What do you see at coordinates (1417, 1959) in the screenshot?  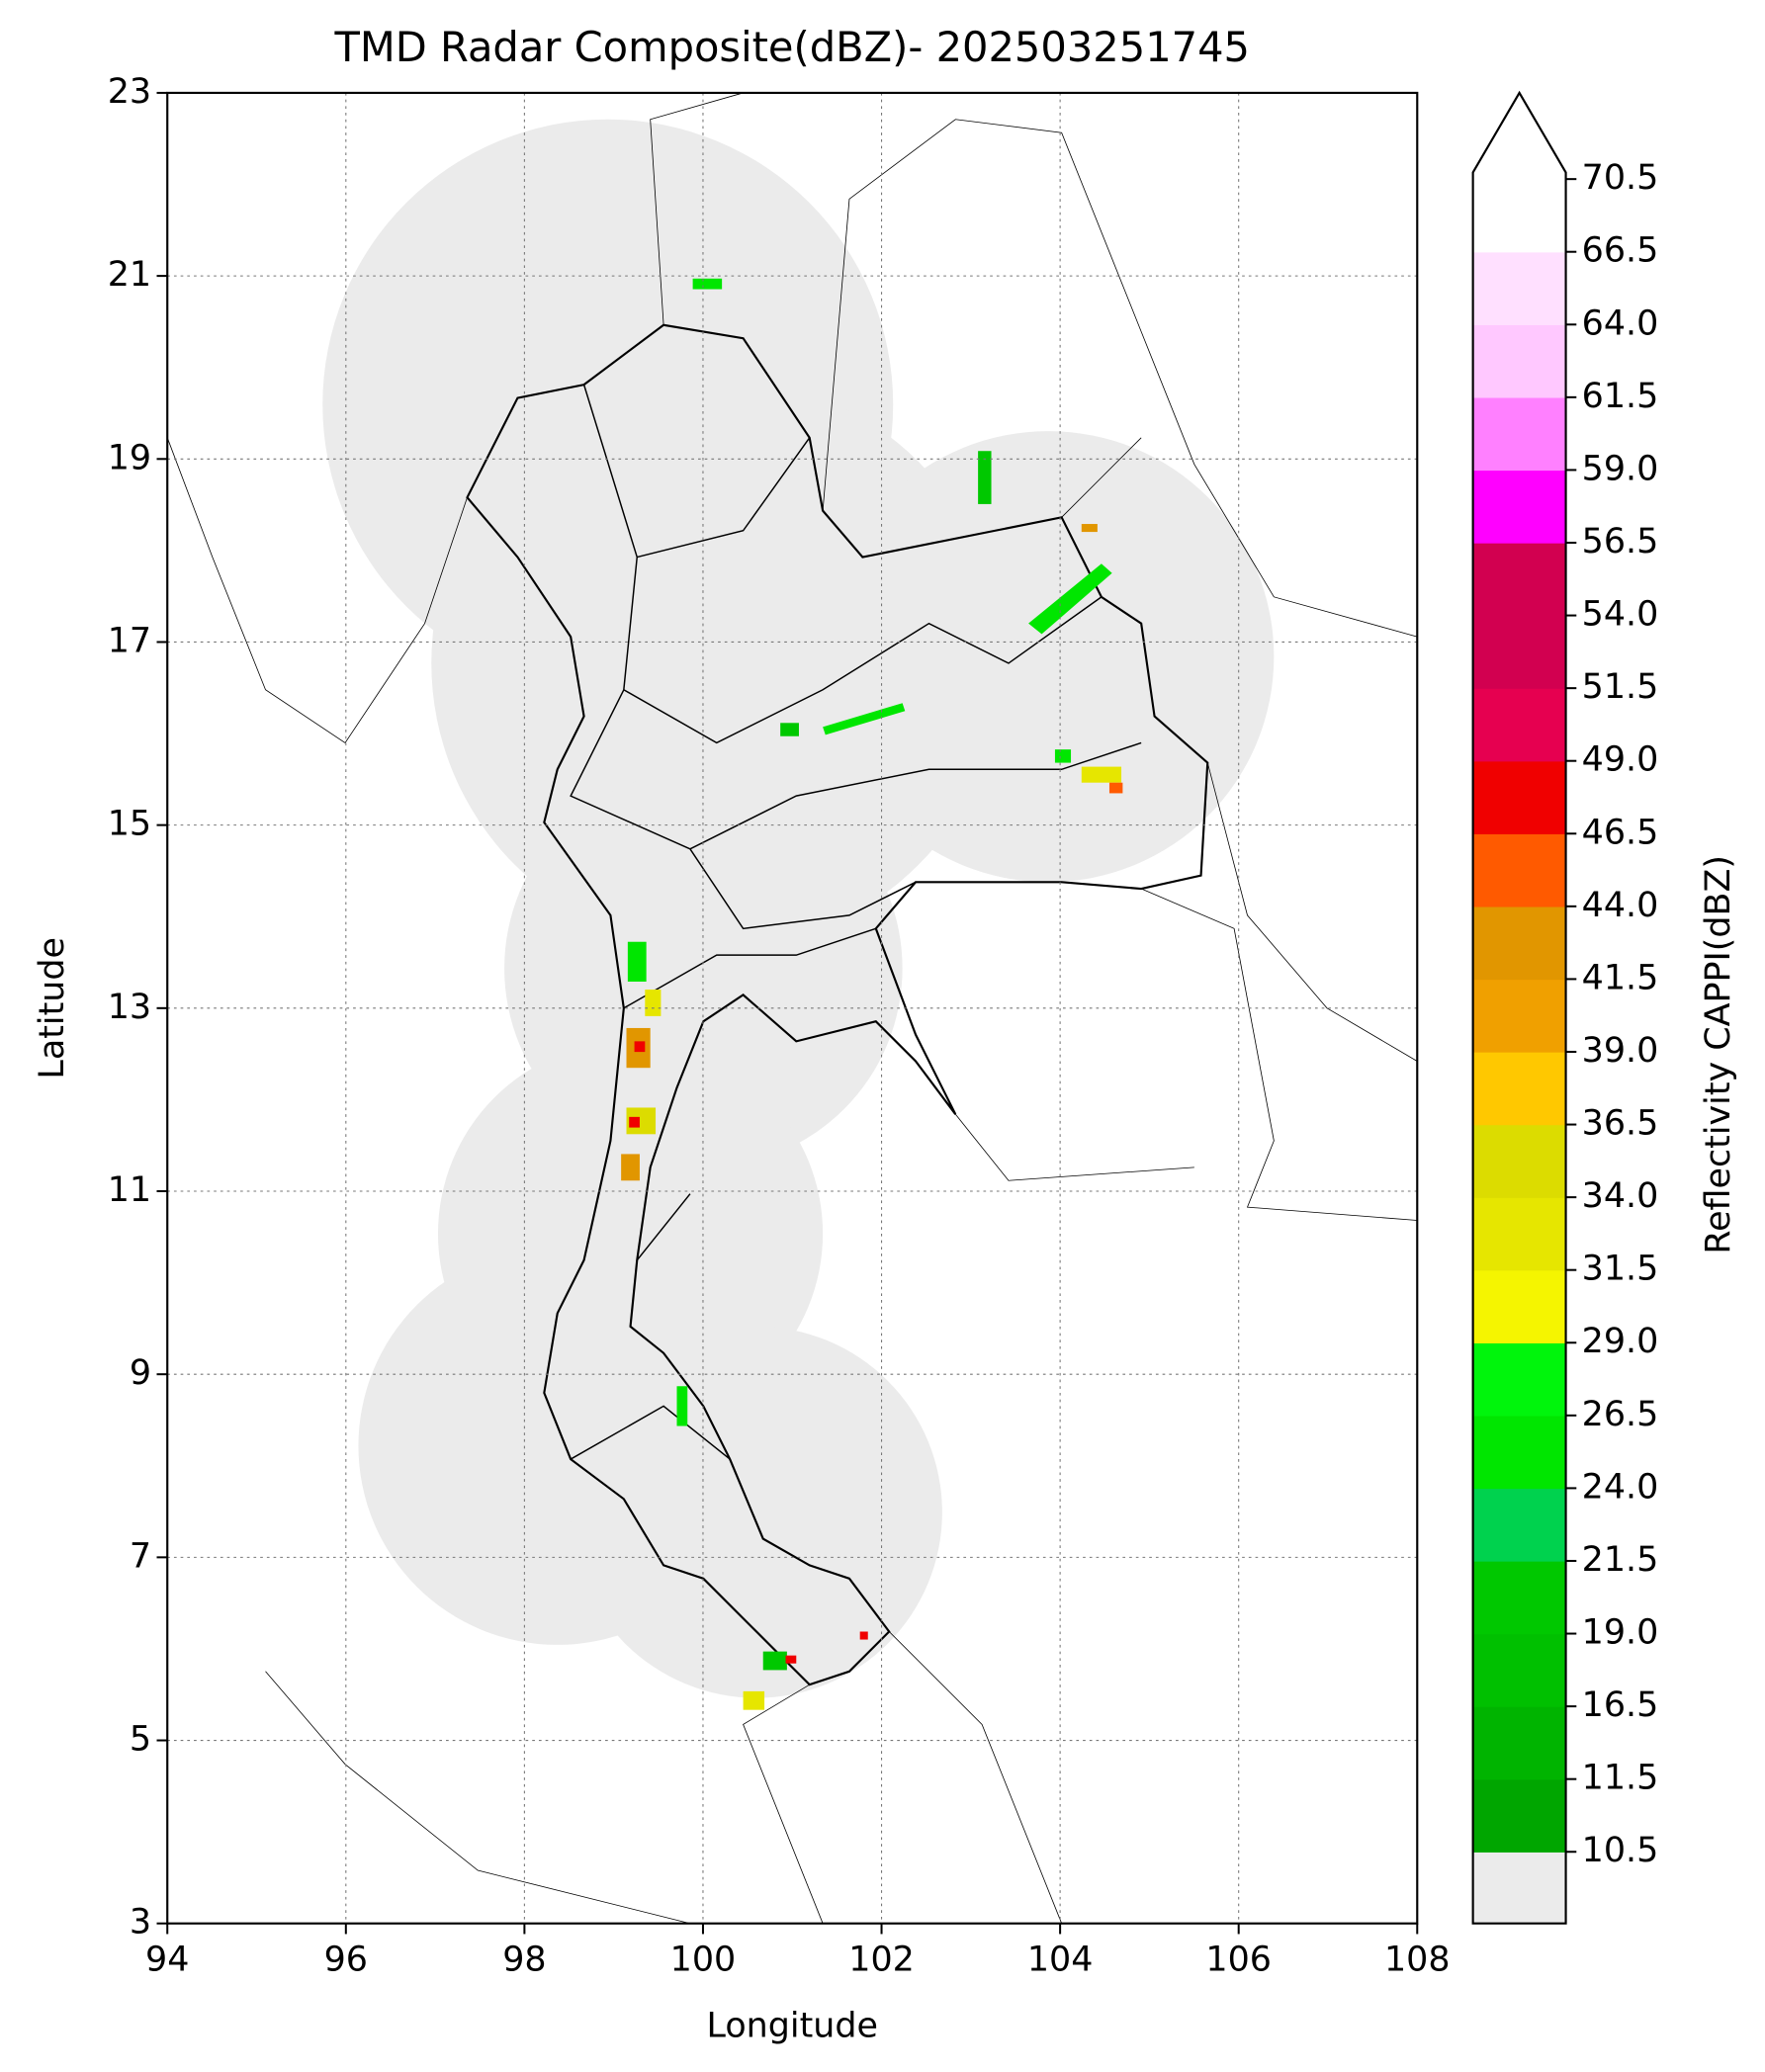 I see `x-tick-label: 108` at bounding box center [1417, 1959].